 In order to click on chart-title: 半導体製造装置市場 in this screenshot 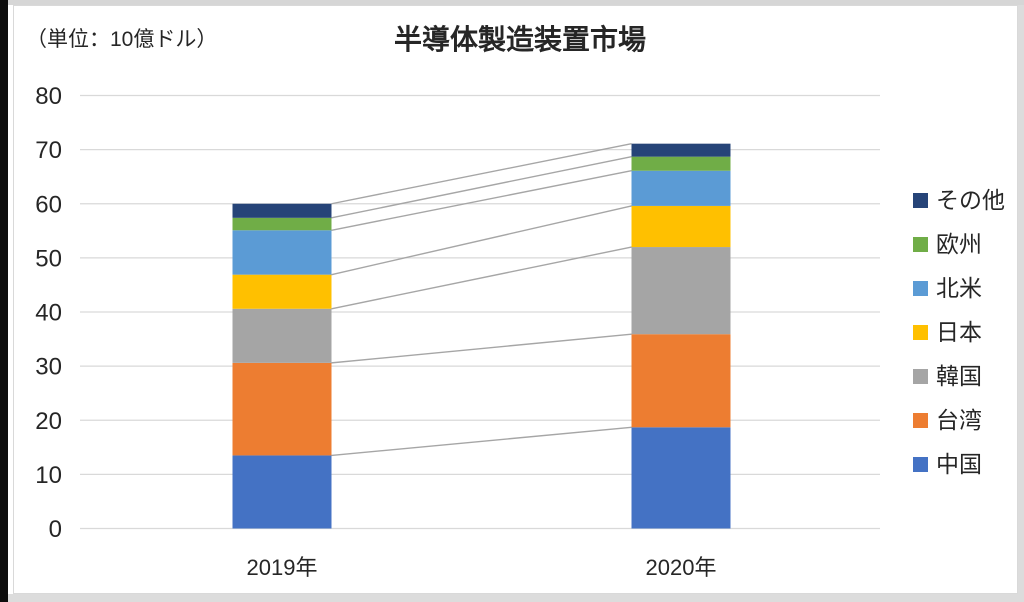, I will do `click(519, 39)`.